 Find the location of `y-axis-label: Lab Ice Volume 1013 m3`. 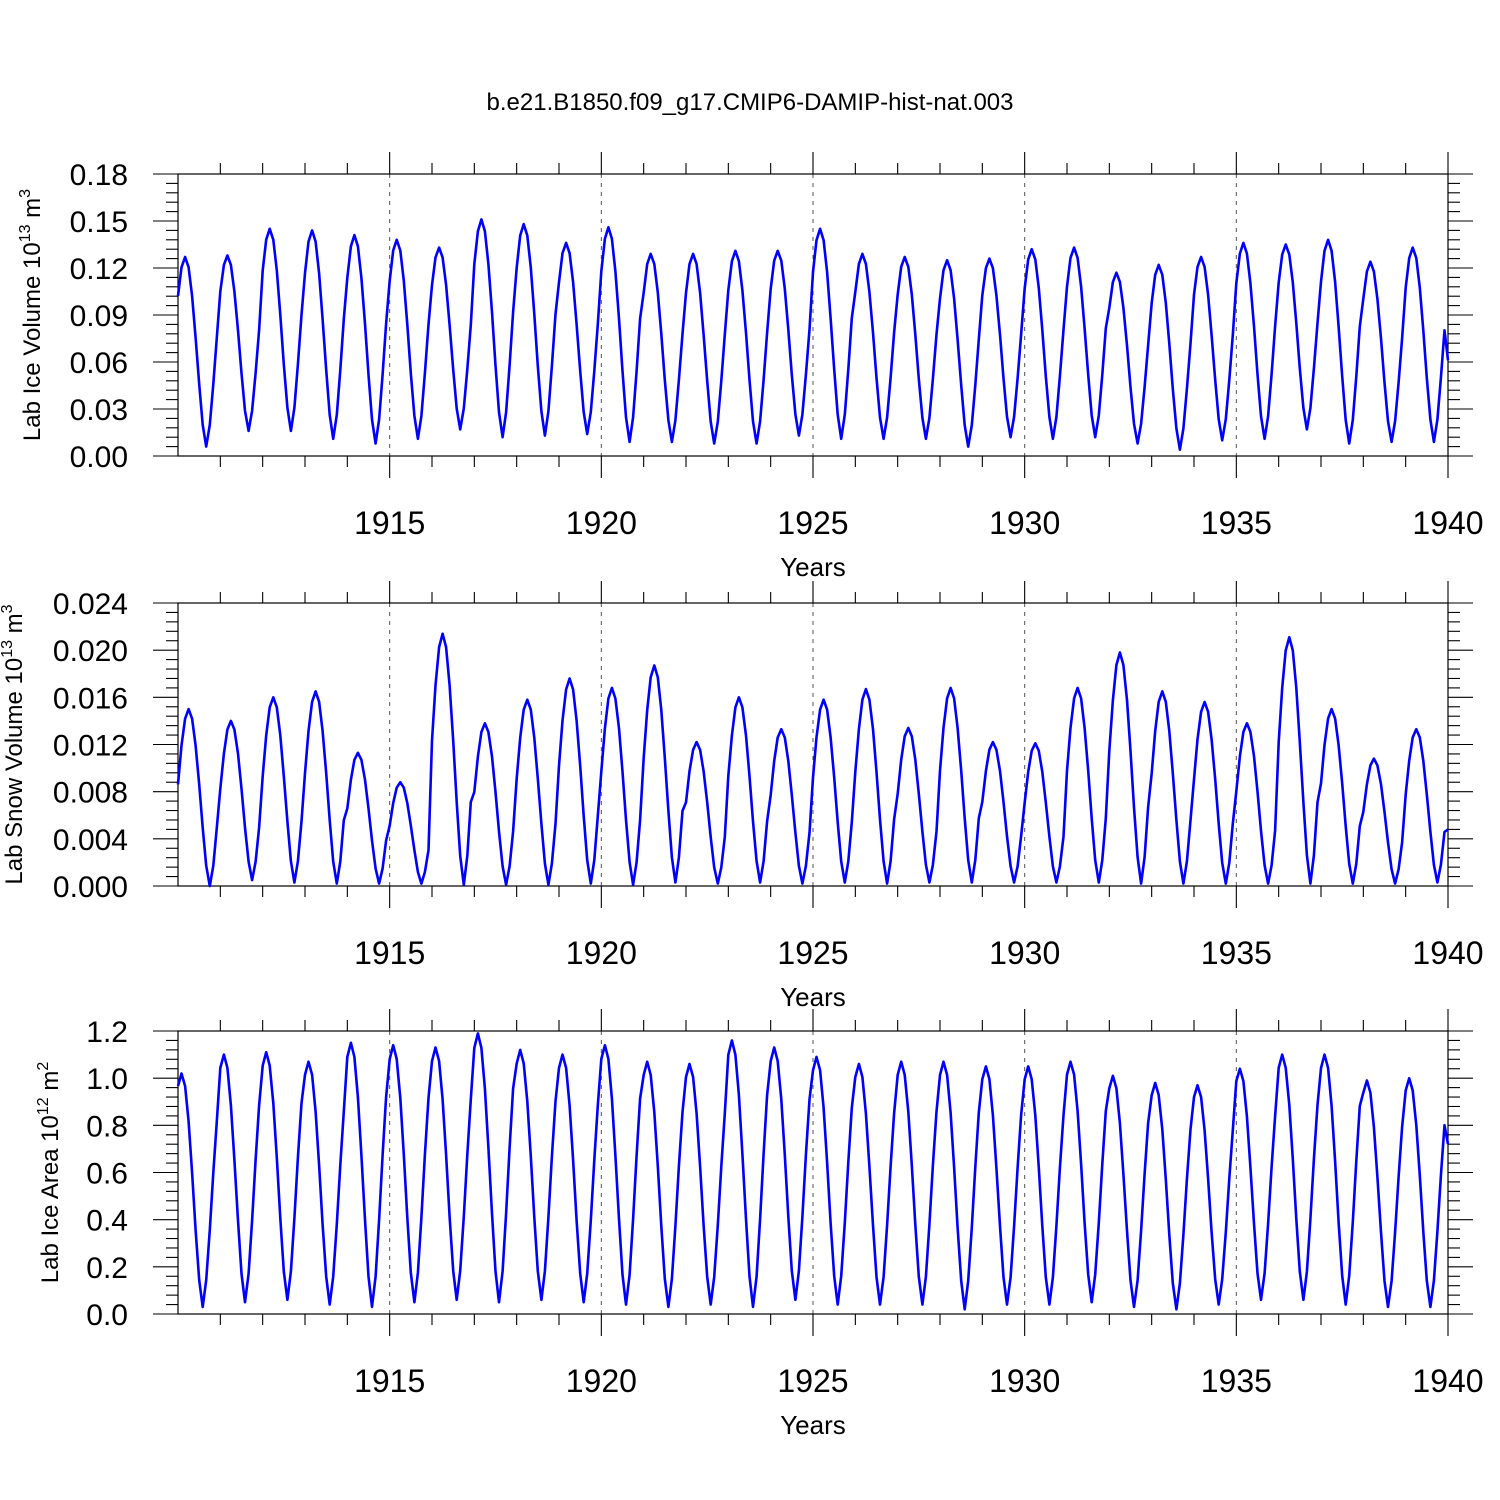

y-axis-label: Lab Ice Volume 1013 m3 is located at coordinates (31, 315).